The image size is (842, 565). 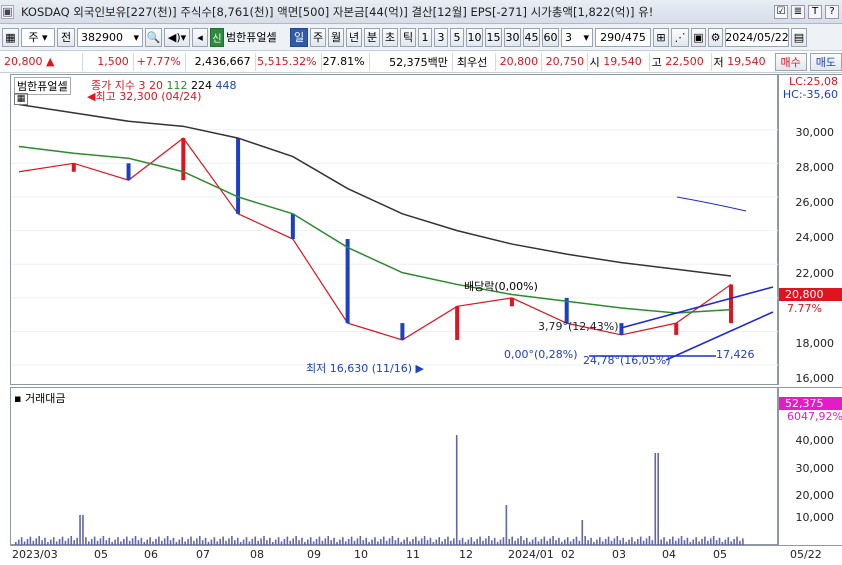 What do you see at coordinates (825, 61) in the screenshot?
I see `sell-button: 매도` at bounding box center [825, 61].